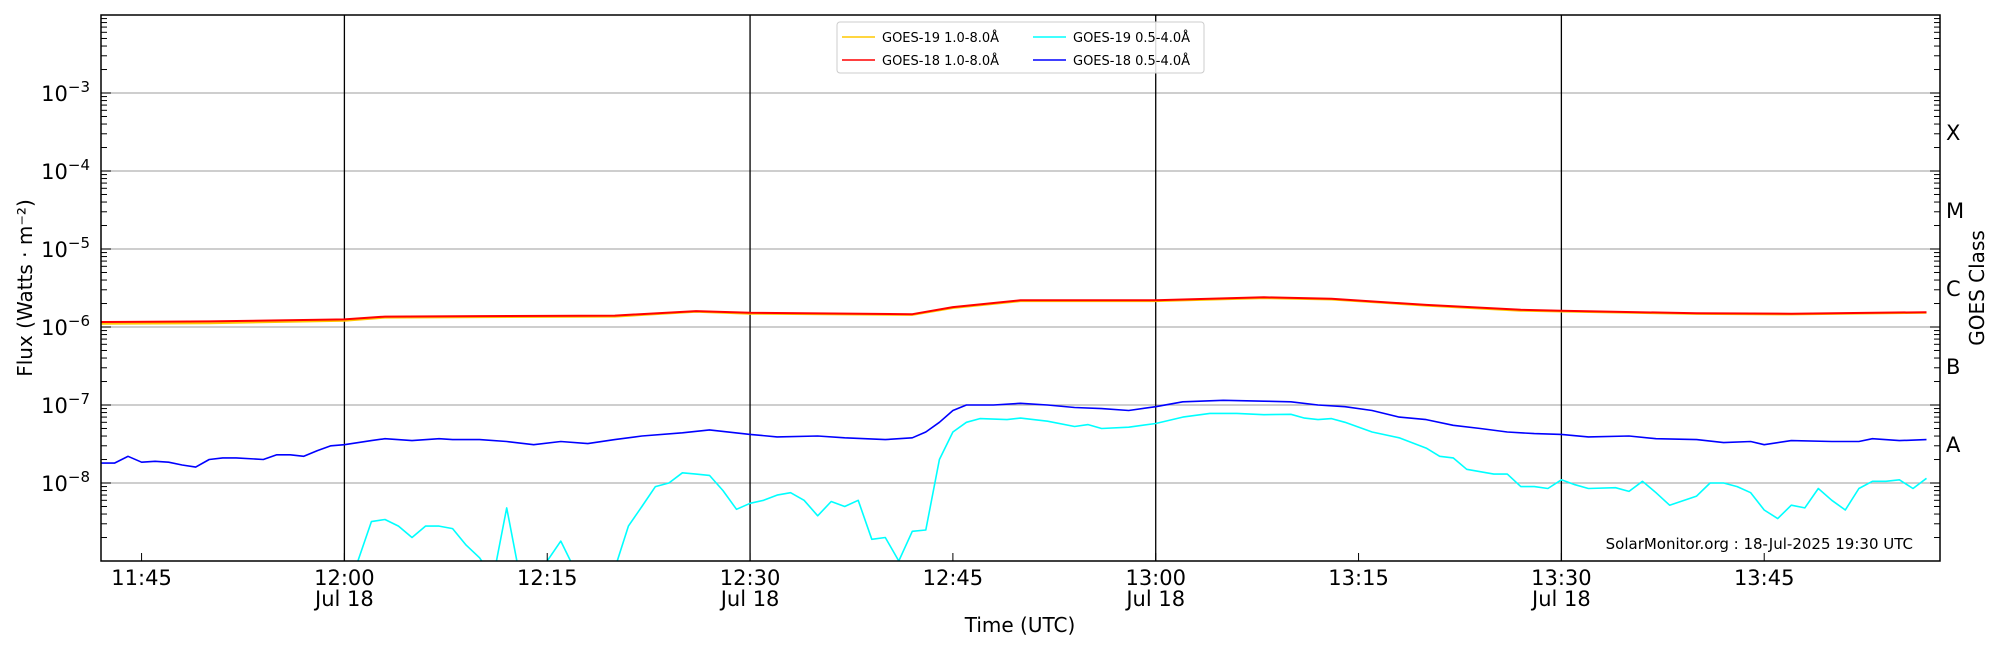 This screenshot has width=2000, height=650. Describe the element at coordinates (547, 578) in the screenshot. I see `x-tick-label: 12:15` at that location.